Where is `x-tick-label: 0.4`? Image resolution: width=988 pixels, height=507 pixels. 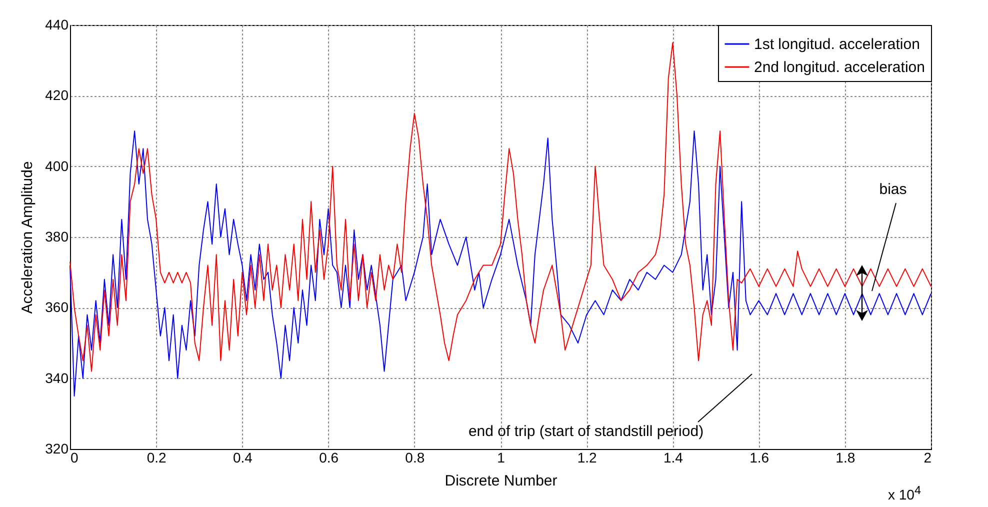 x-tick-label: 0.4 is located at coordinates (242, 458).